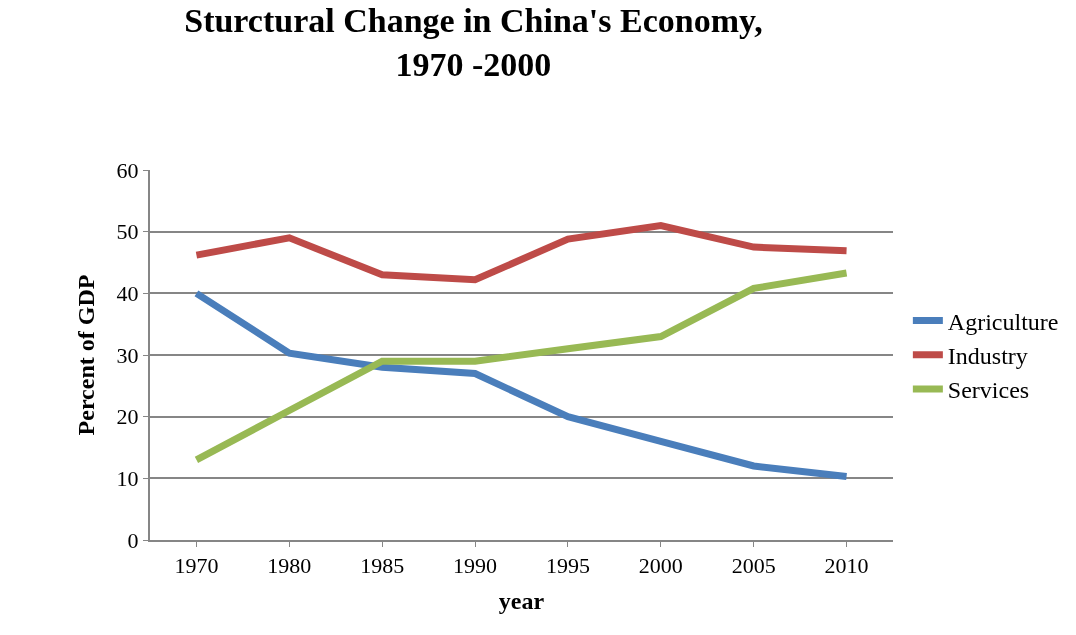 The width and height of the screenshot is (1076, 635). Describe the element at coordinates (567, 566) in the screenshot. I see `x-tick-label: 1995` at that location.